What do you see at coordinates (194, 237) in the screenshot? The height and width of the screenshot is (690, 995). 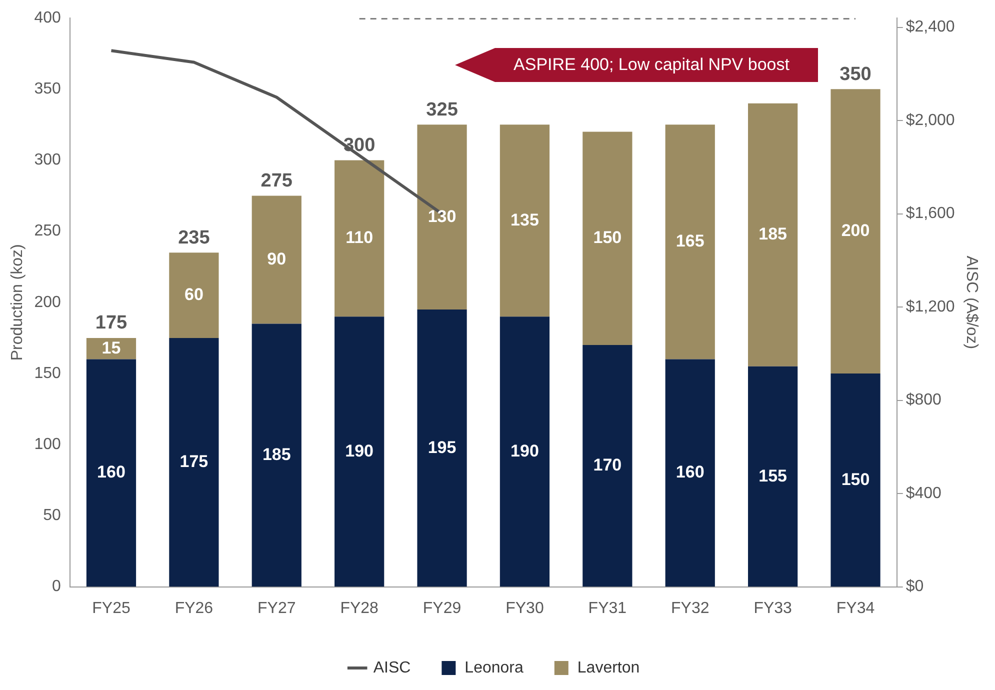 I see `total-label: 235` at bounding box center [194, 237].